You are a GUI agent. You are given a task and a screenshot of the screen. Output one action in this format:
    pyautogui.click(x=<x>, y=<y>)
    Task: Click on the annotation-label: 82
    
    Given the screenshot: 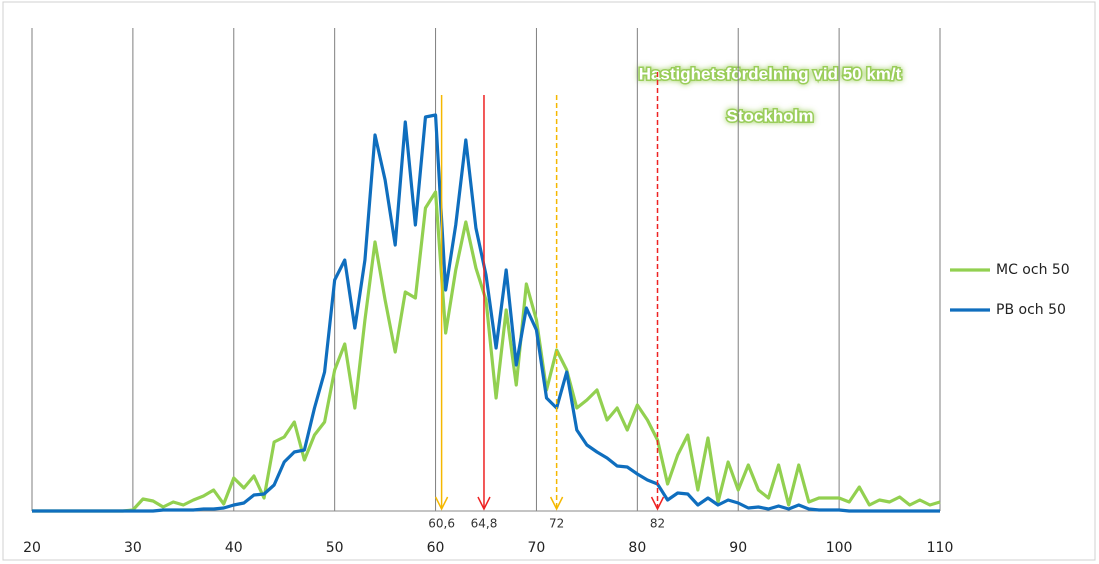 What is the action you would take?
    pyautogui.click(x=657, y=524)
    